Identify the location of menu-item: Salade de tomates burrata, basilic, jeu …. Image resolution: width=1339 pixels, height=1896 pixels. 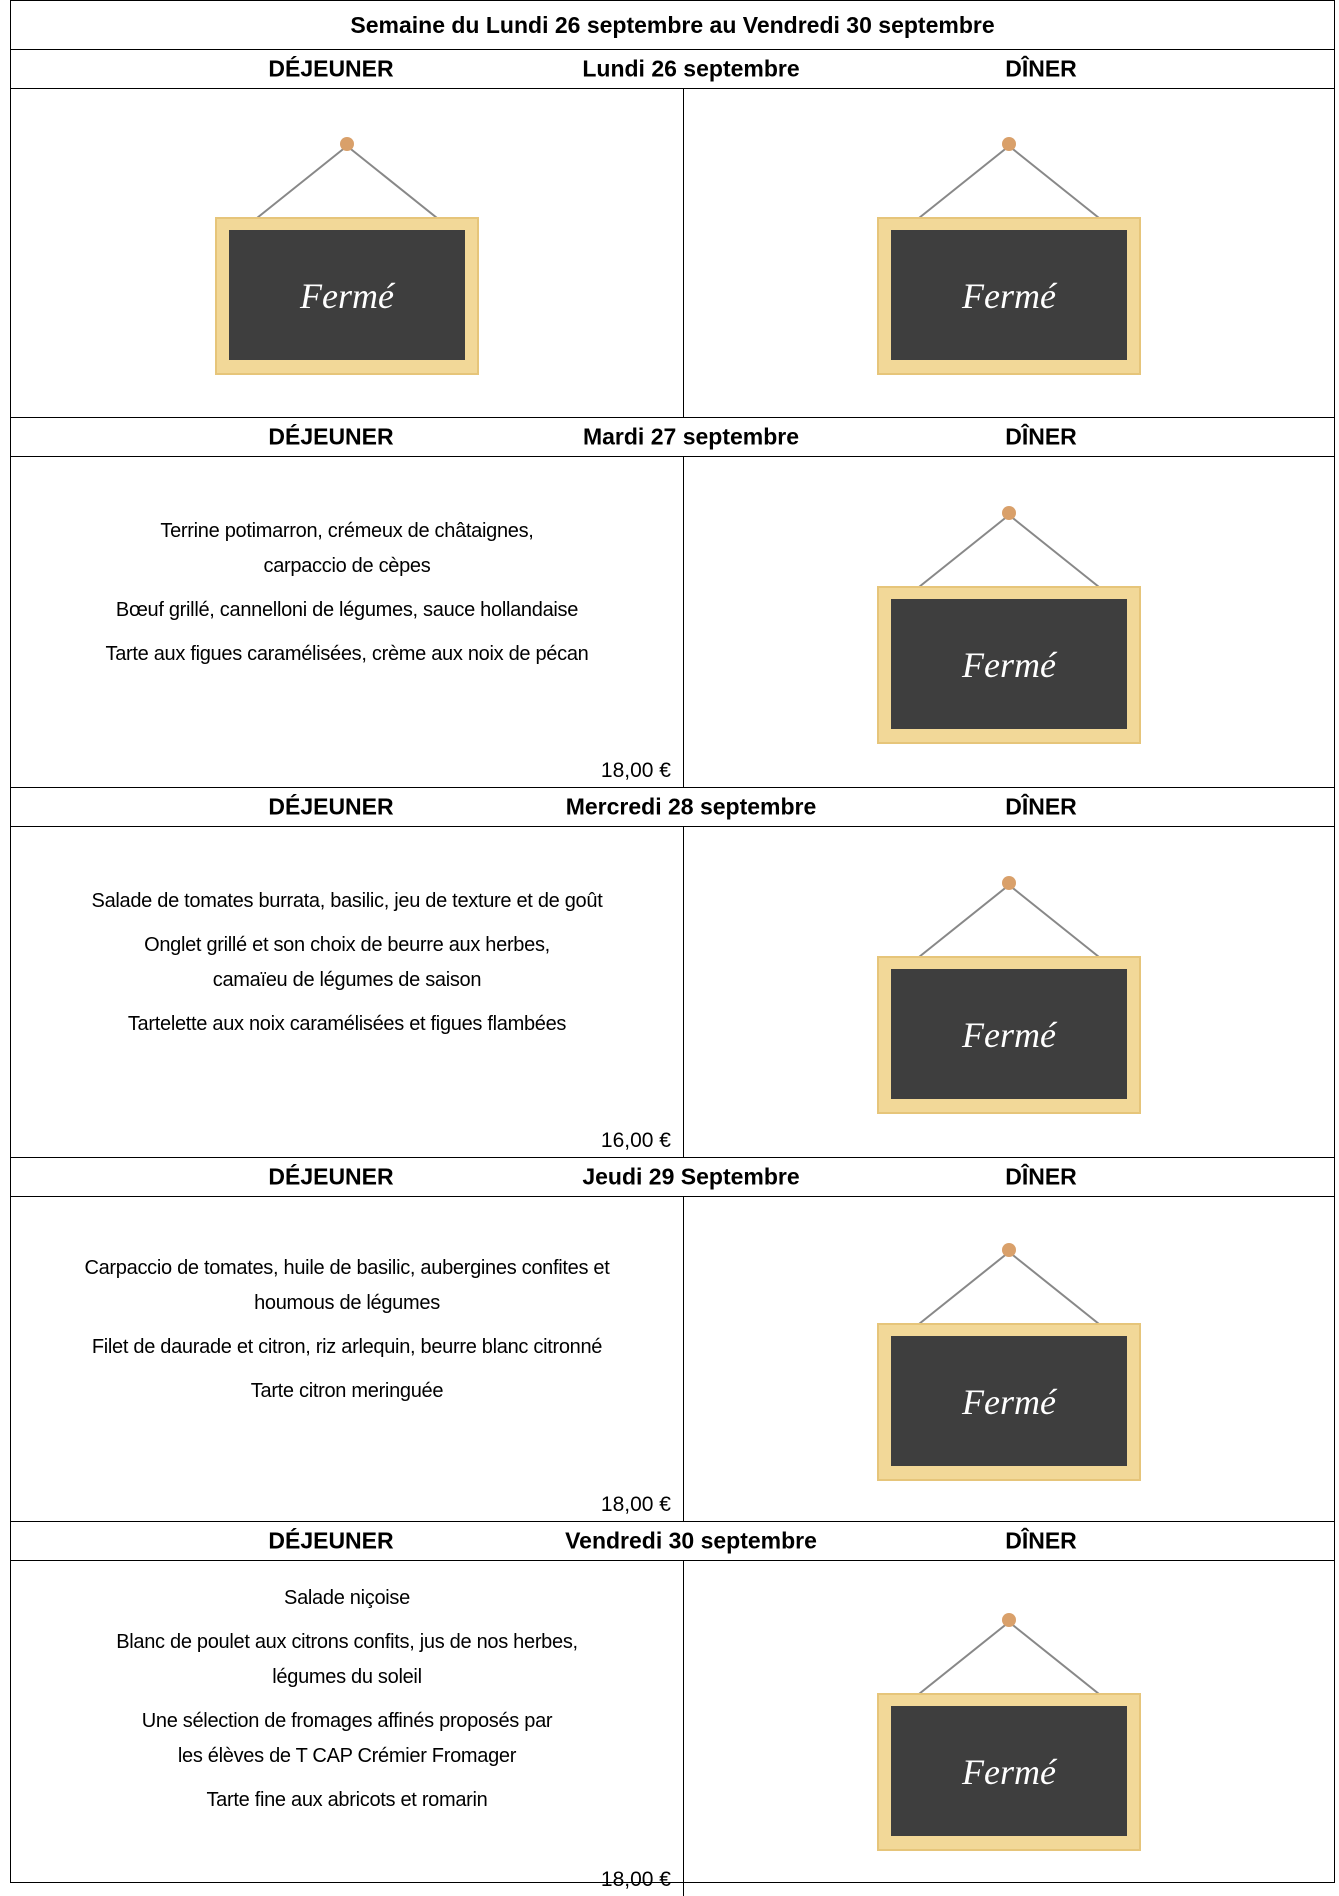
(347, 901).